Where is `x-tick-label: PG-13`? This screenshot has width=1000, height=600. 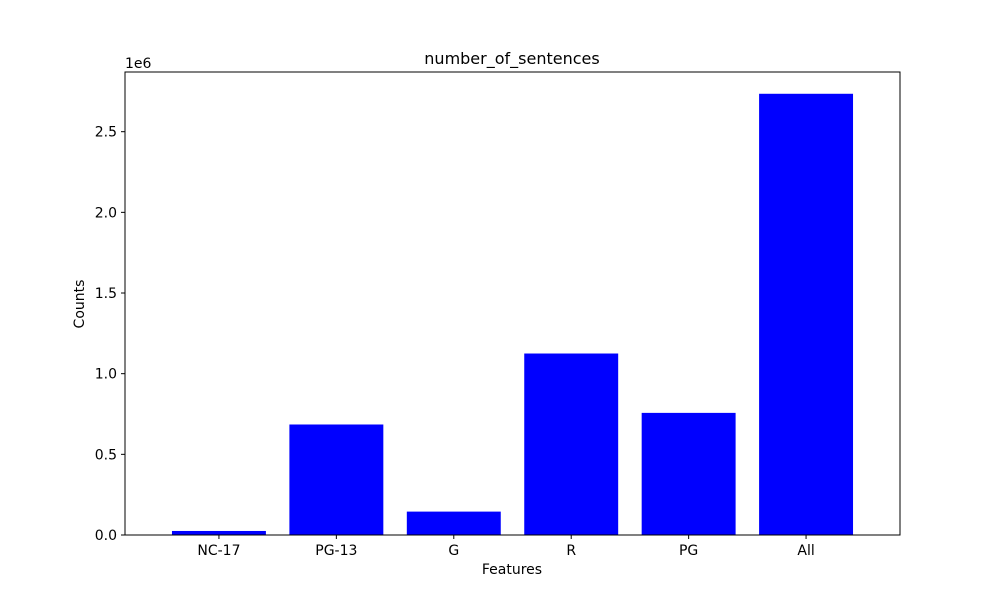 x-tick-label: PG-13 is located at coordinates (336, 551).